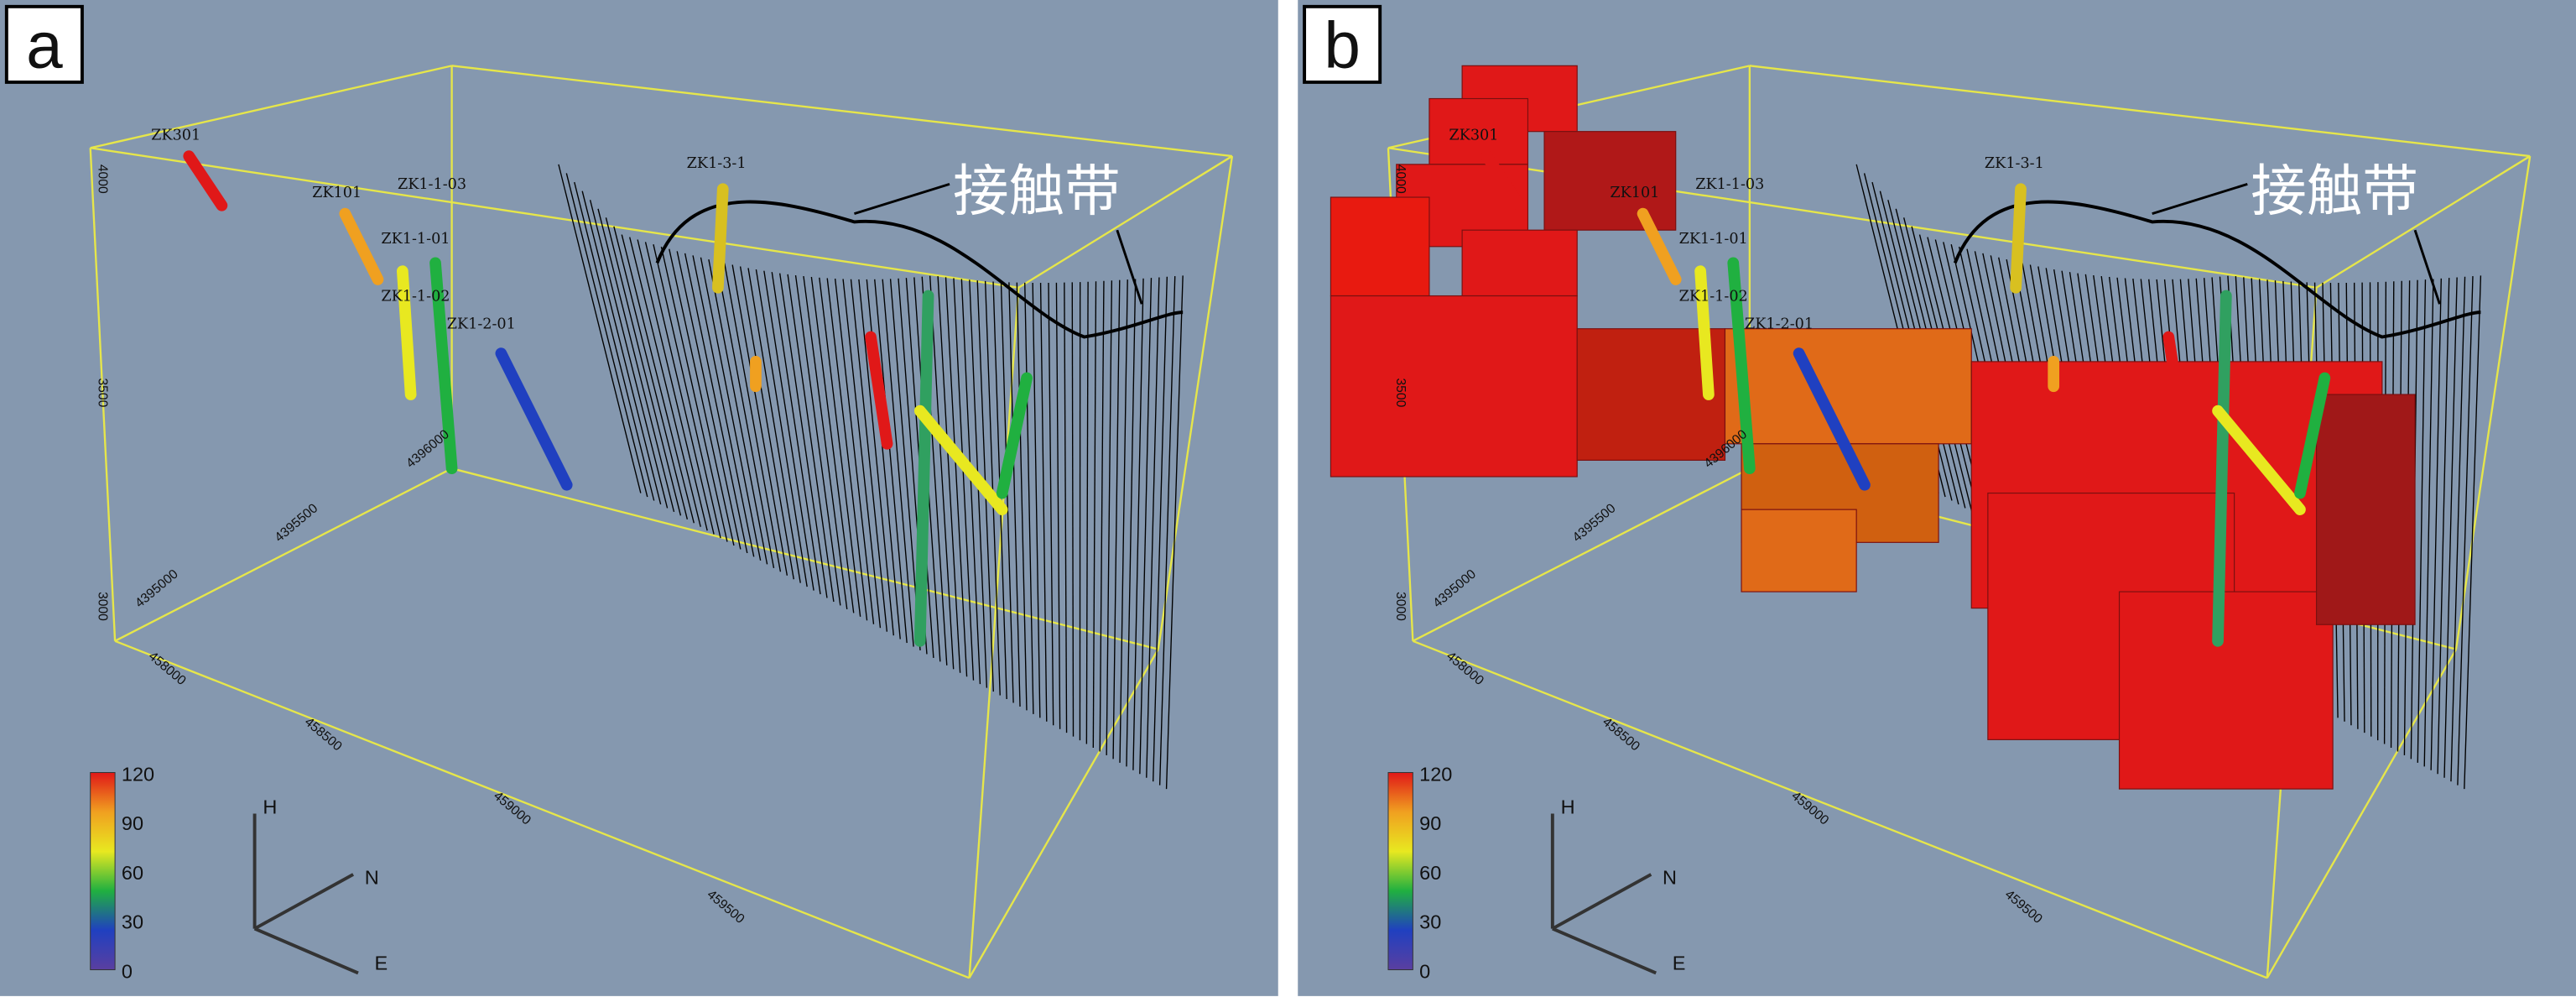 The height and width of the screenshot is (997, 2576). What do you see at coordinates (1400, 606) in the screenshot?
I see `elevation-tick: 3000` at bounding box center [1400, 606].